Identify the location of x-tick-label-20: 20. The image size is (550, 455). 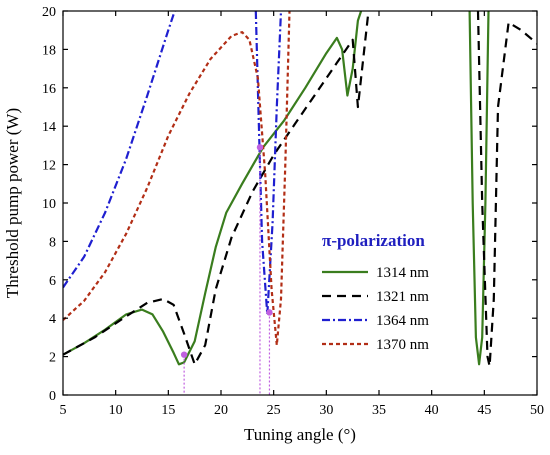
(221, 410).